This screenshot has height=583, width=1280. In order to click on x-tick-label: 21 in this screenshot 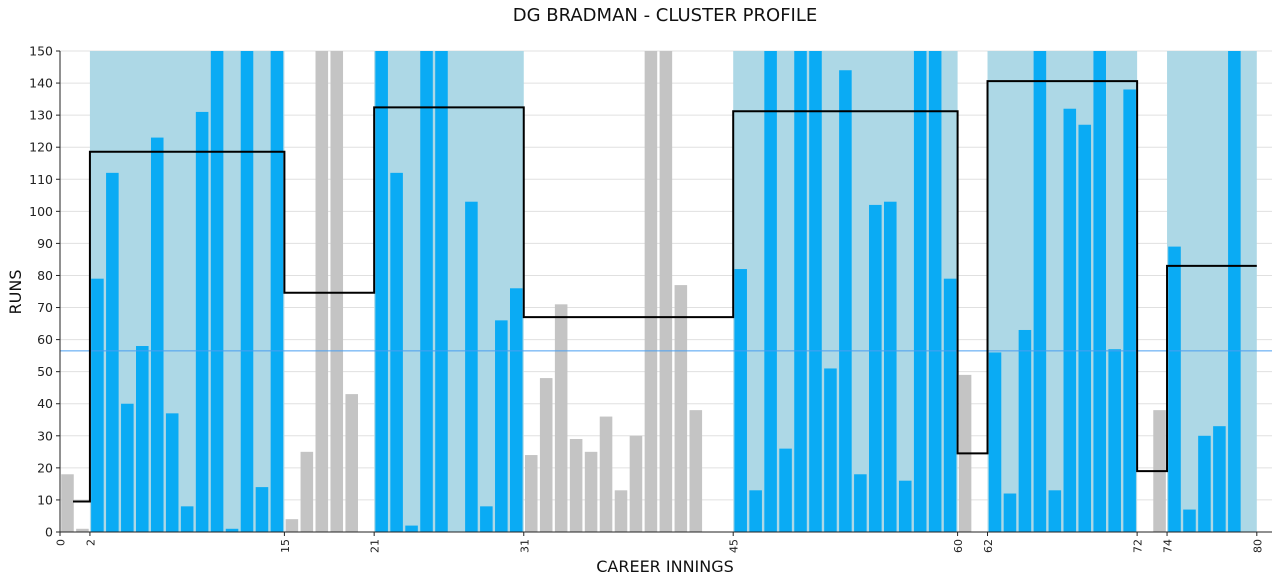, I will do `click(375, 546)`.